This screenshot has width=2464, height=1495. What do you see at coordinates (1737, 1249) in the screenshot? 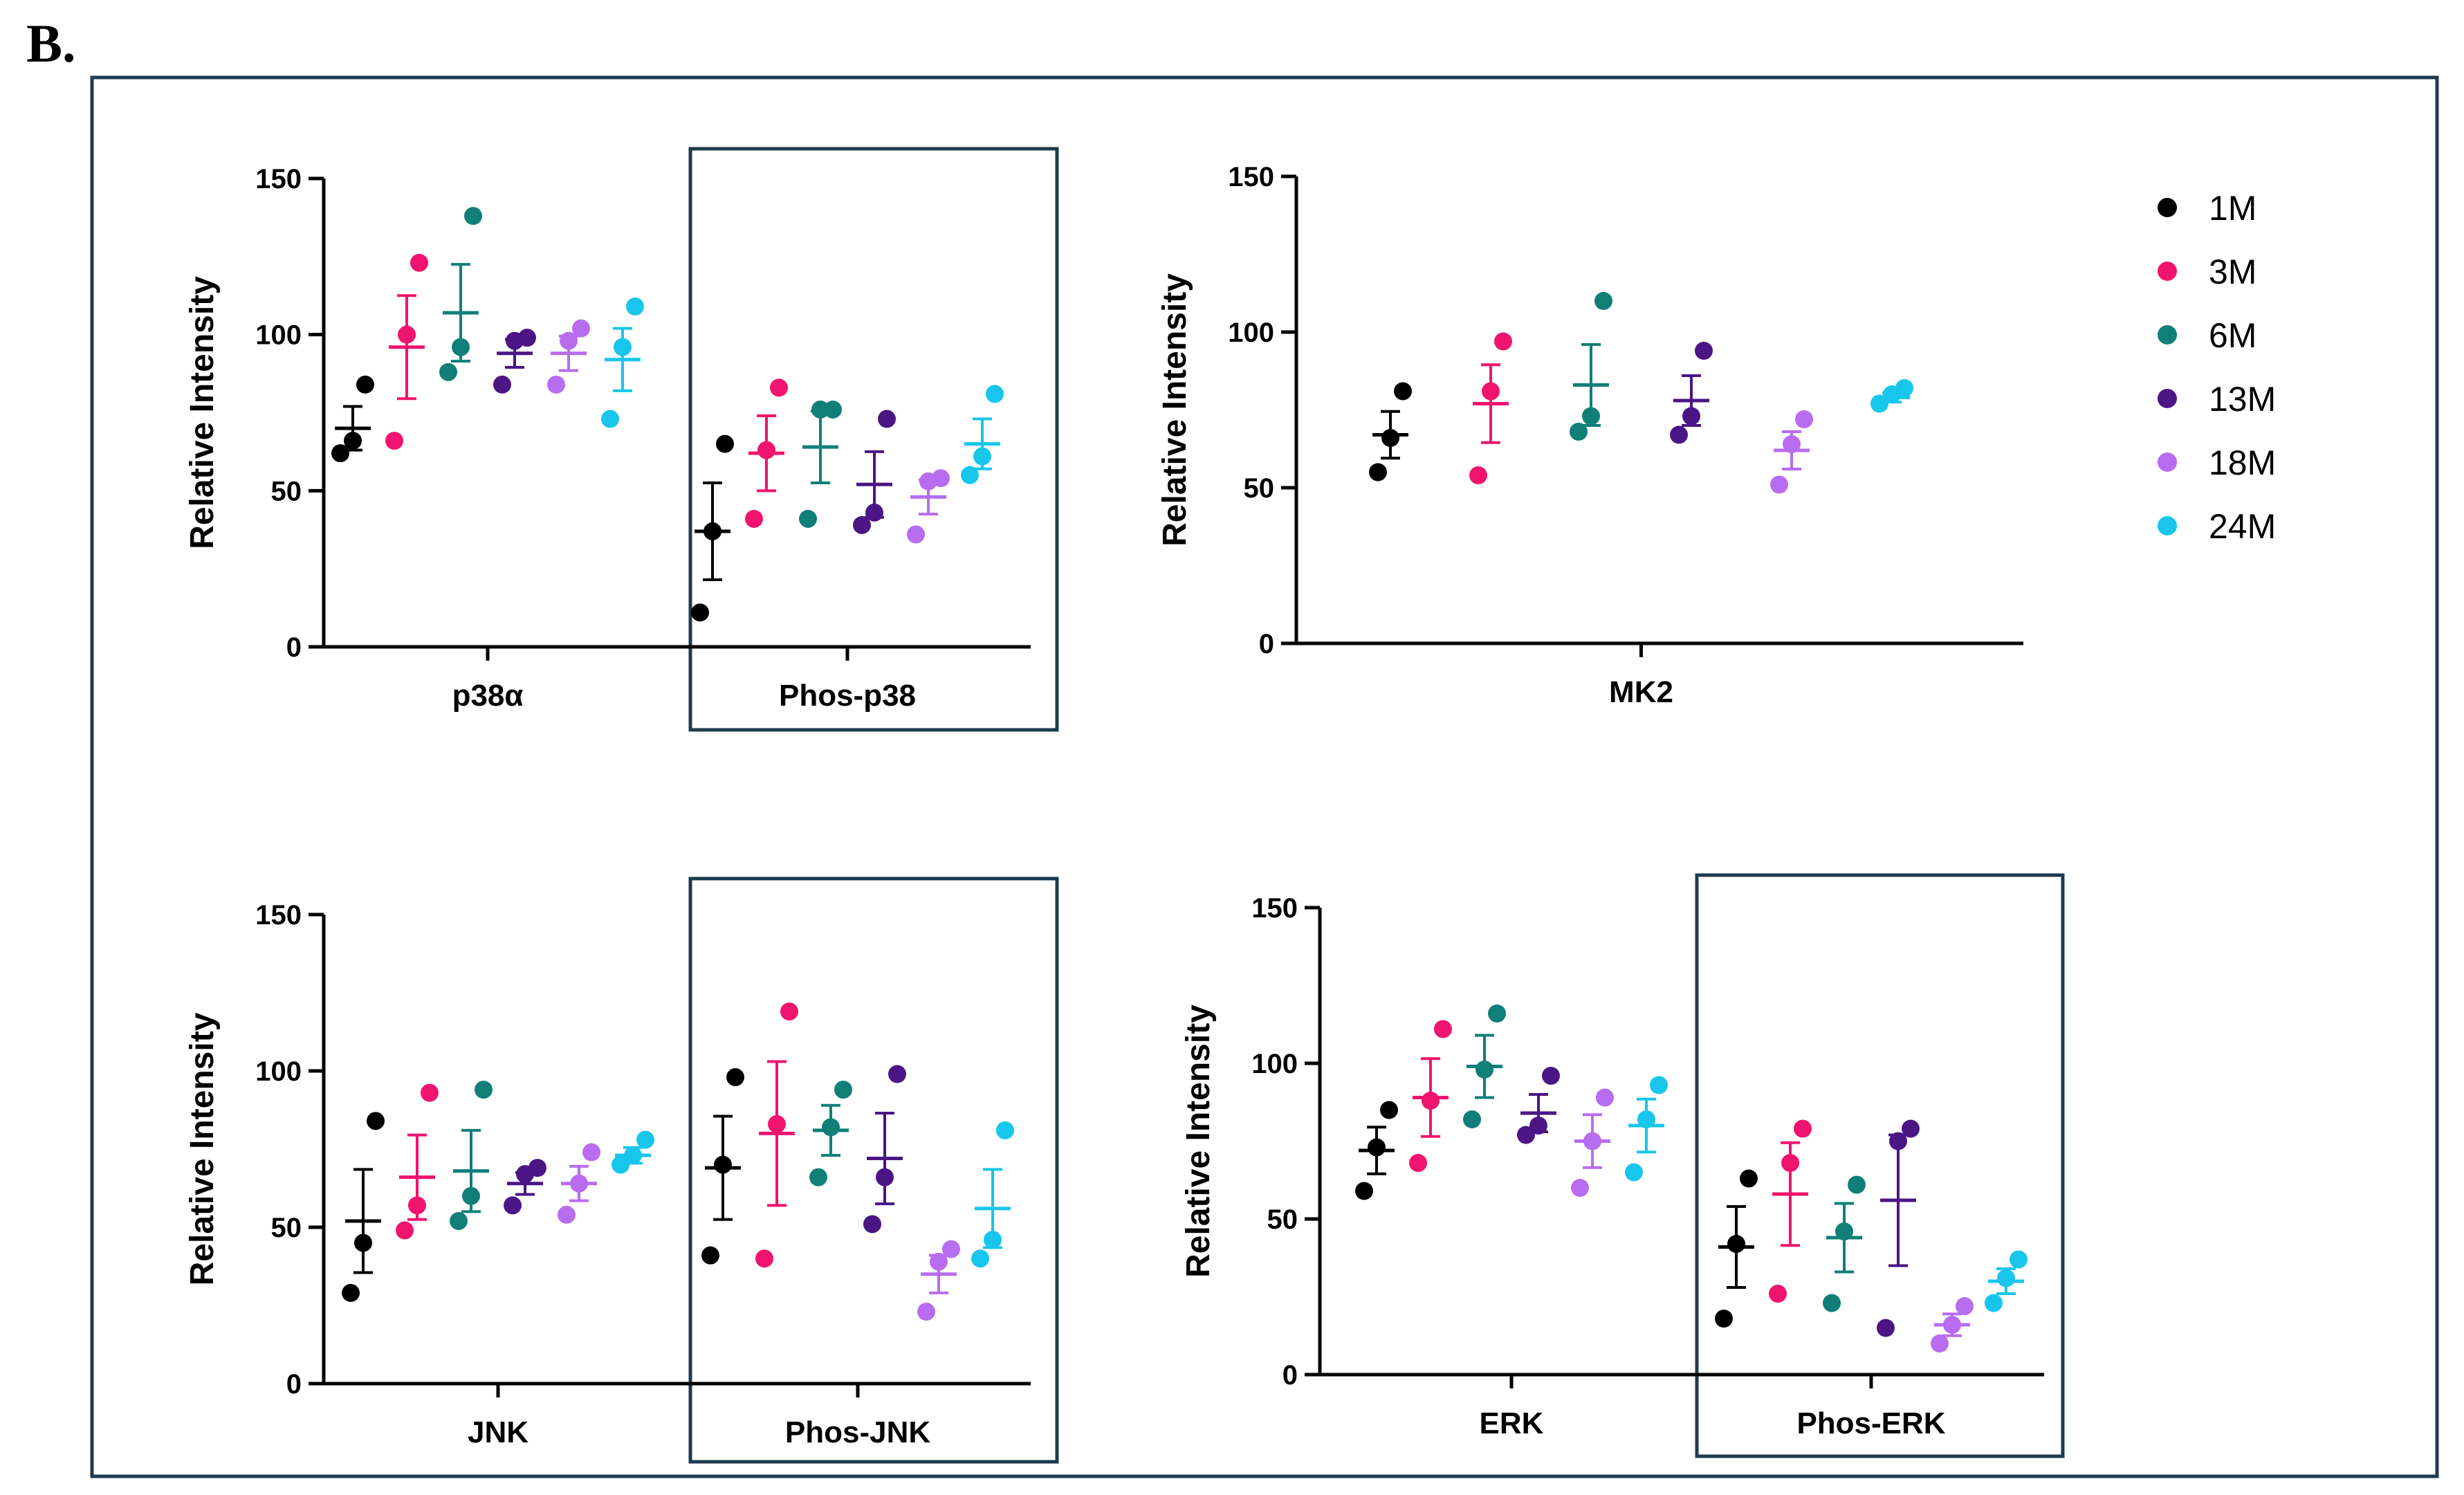
I see `series-1M-Phos-ERK` at bounding box center [1737, 1249].